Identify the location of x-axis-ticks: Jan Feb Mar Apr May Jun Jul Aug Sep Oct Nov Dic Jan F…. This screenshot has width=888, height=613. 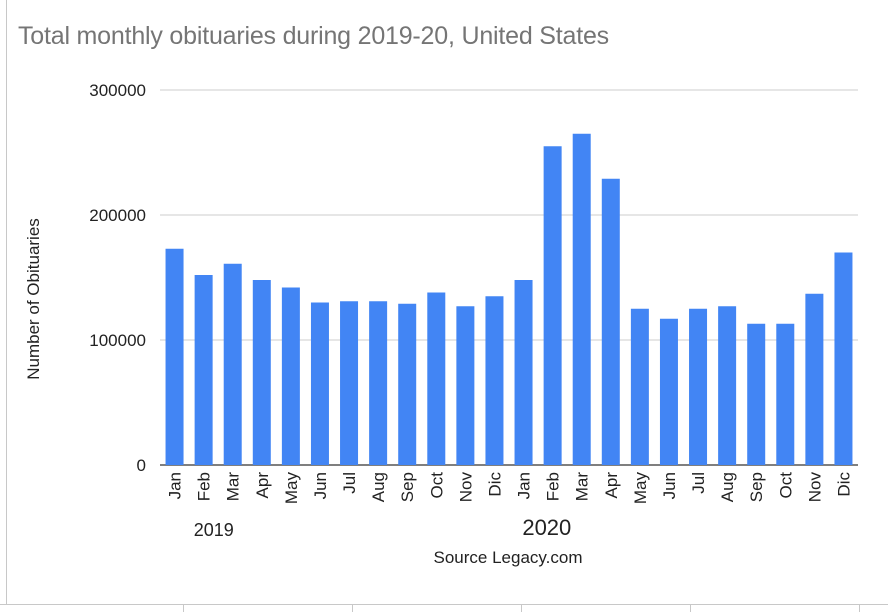
(510, 488).